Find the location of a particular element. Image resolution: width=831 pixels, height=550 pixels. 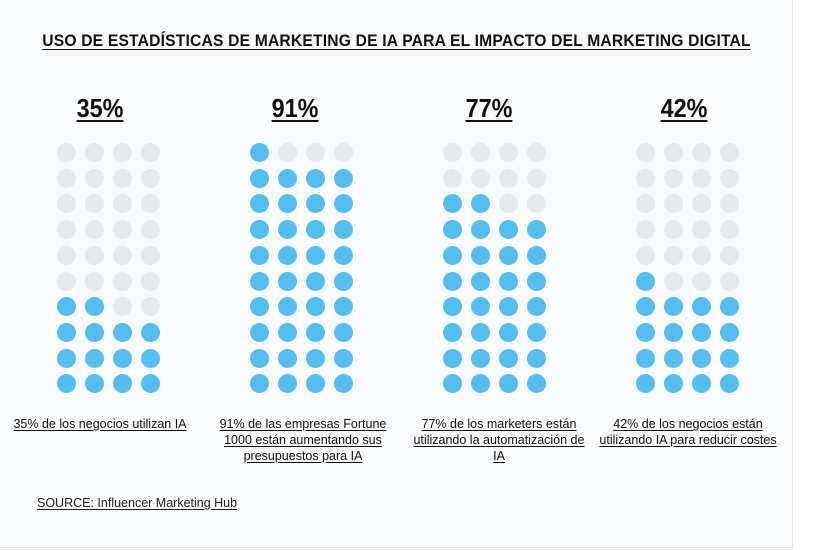

stat-percentage: 91% is located at coordinates (295, 108).